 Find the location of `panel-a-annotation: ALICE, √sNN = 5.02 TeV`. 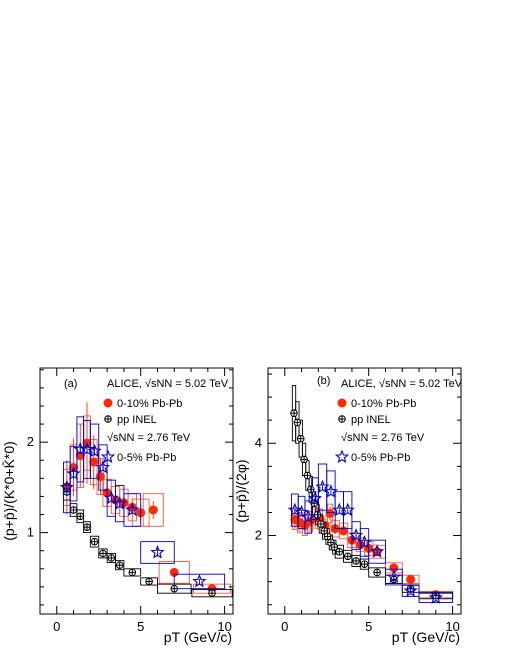

panel-a-annotation: ALICE, √sNN = 5.02 TeV is located at coordinates (168, 384).